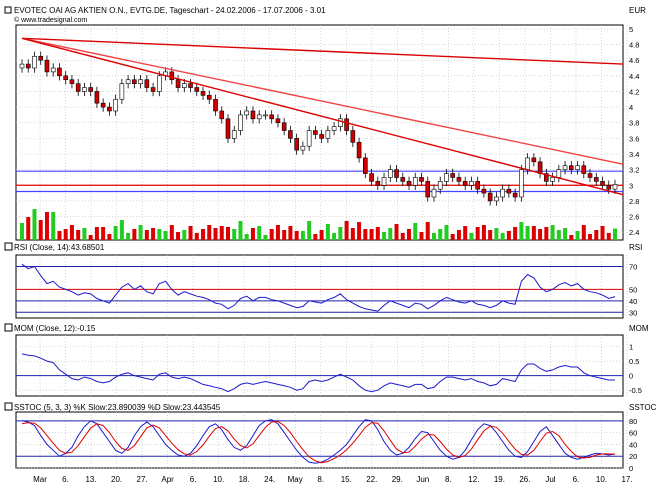 The height and width of the screenshot is (504, 666). Describe the element at coordinates (633, 433) in the screenshot. I see `sstoc-tick-label: 60` at that location.